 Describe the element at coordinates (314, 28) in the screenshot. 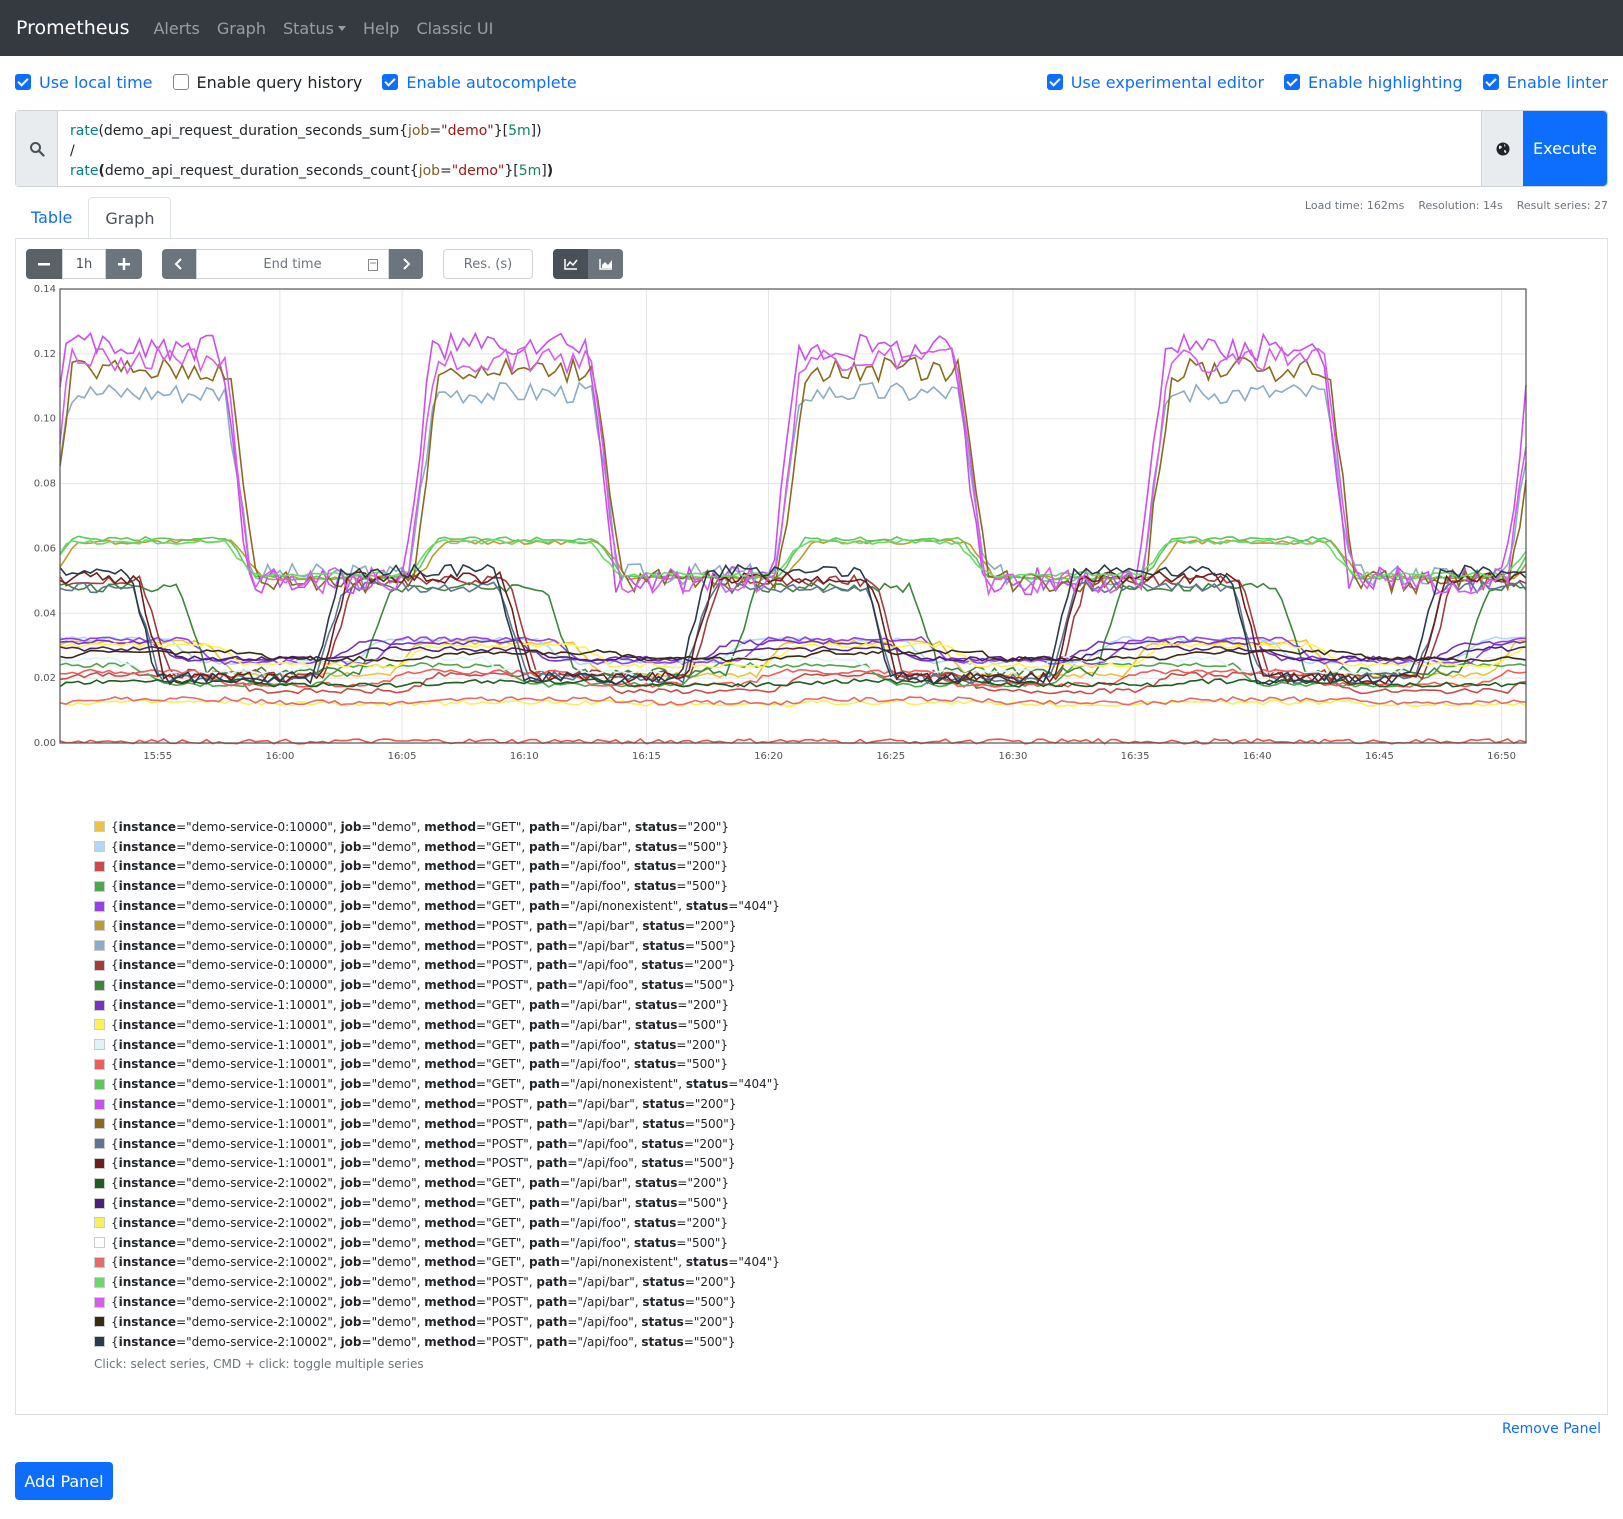

I see `nav-status-dropdown: Status` at that location.